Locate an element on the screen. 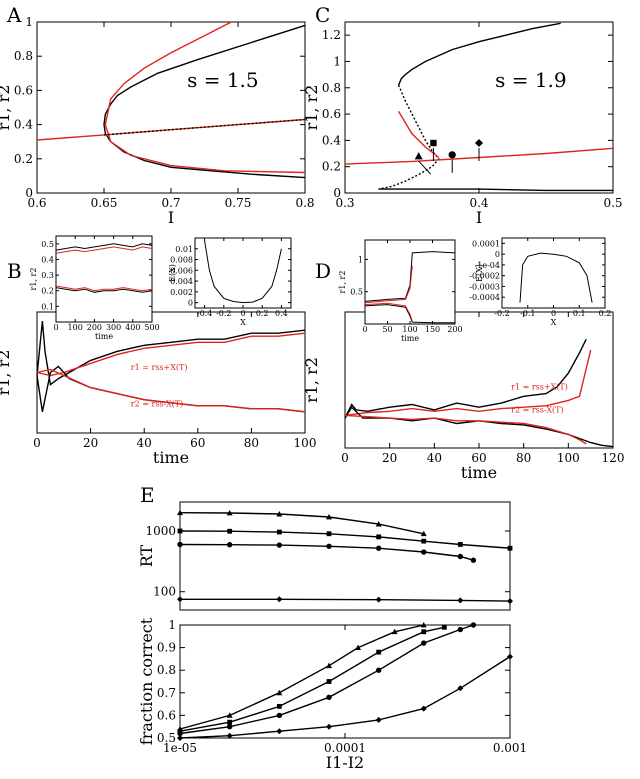  x-tick-label: 0.5 is located at coordinates (612, 203).